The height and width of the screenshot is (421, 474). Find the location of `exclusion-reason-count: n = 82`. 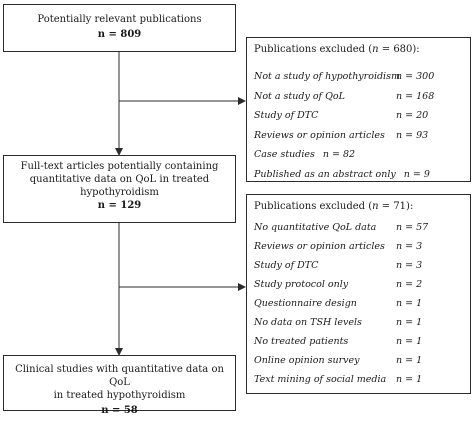

exclusion-reason-count: n = 82 is located at coordinates (339, 154).